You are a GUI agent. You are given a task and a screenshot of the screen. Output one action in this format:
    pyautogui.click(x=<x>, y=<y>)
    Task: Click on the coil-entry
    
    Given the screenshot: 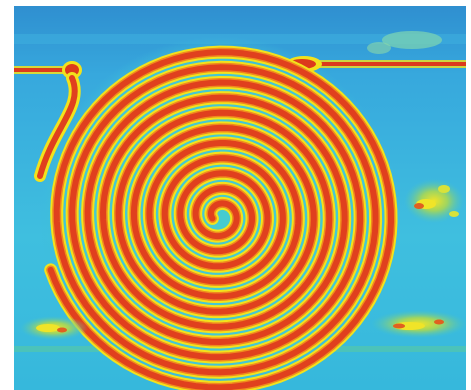 What is the action you would take?
    pyautogui.click(x=57, y=127)
    